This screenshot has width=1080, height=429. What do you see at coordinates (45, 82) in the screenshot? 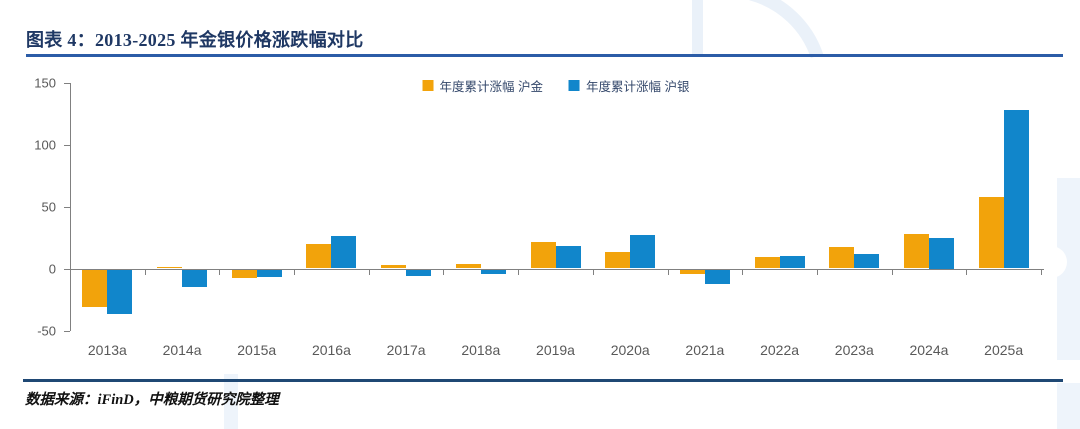
I see `y-axis-tick-label: 150` at bounding box center [45, 82].